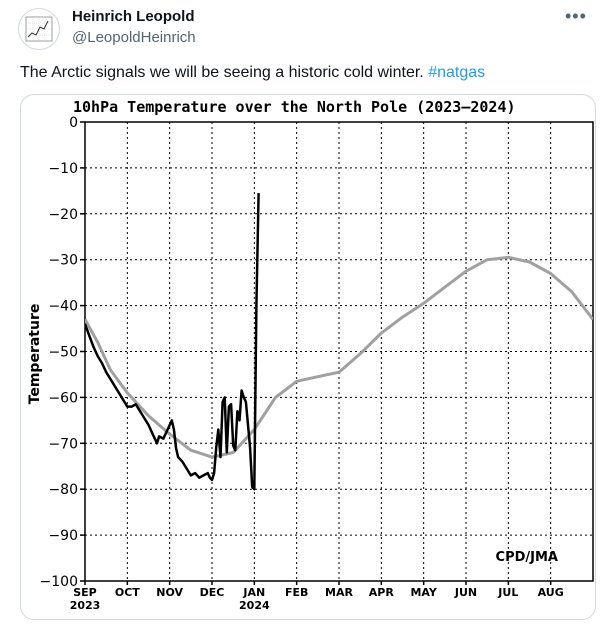  I want to click on y-tick-label: −30, so click(63, 261).